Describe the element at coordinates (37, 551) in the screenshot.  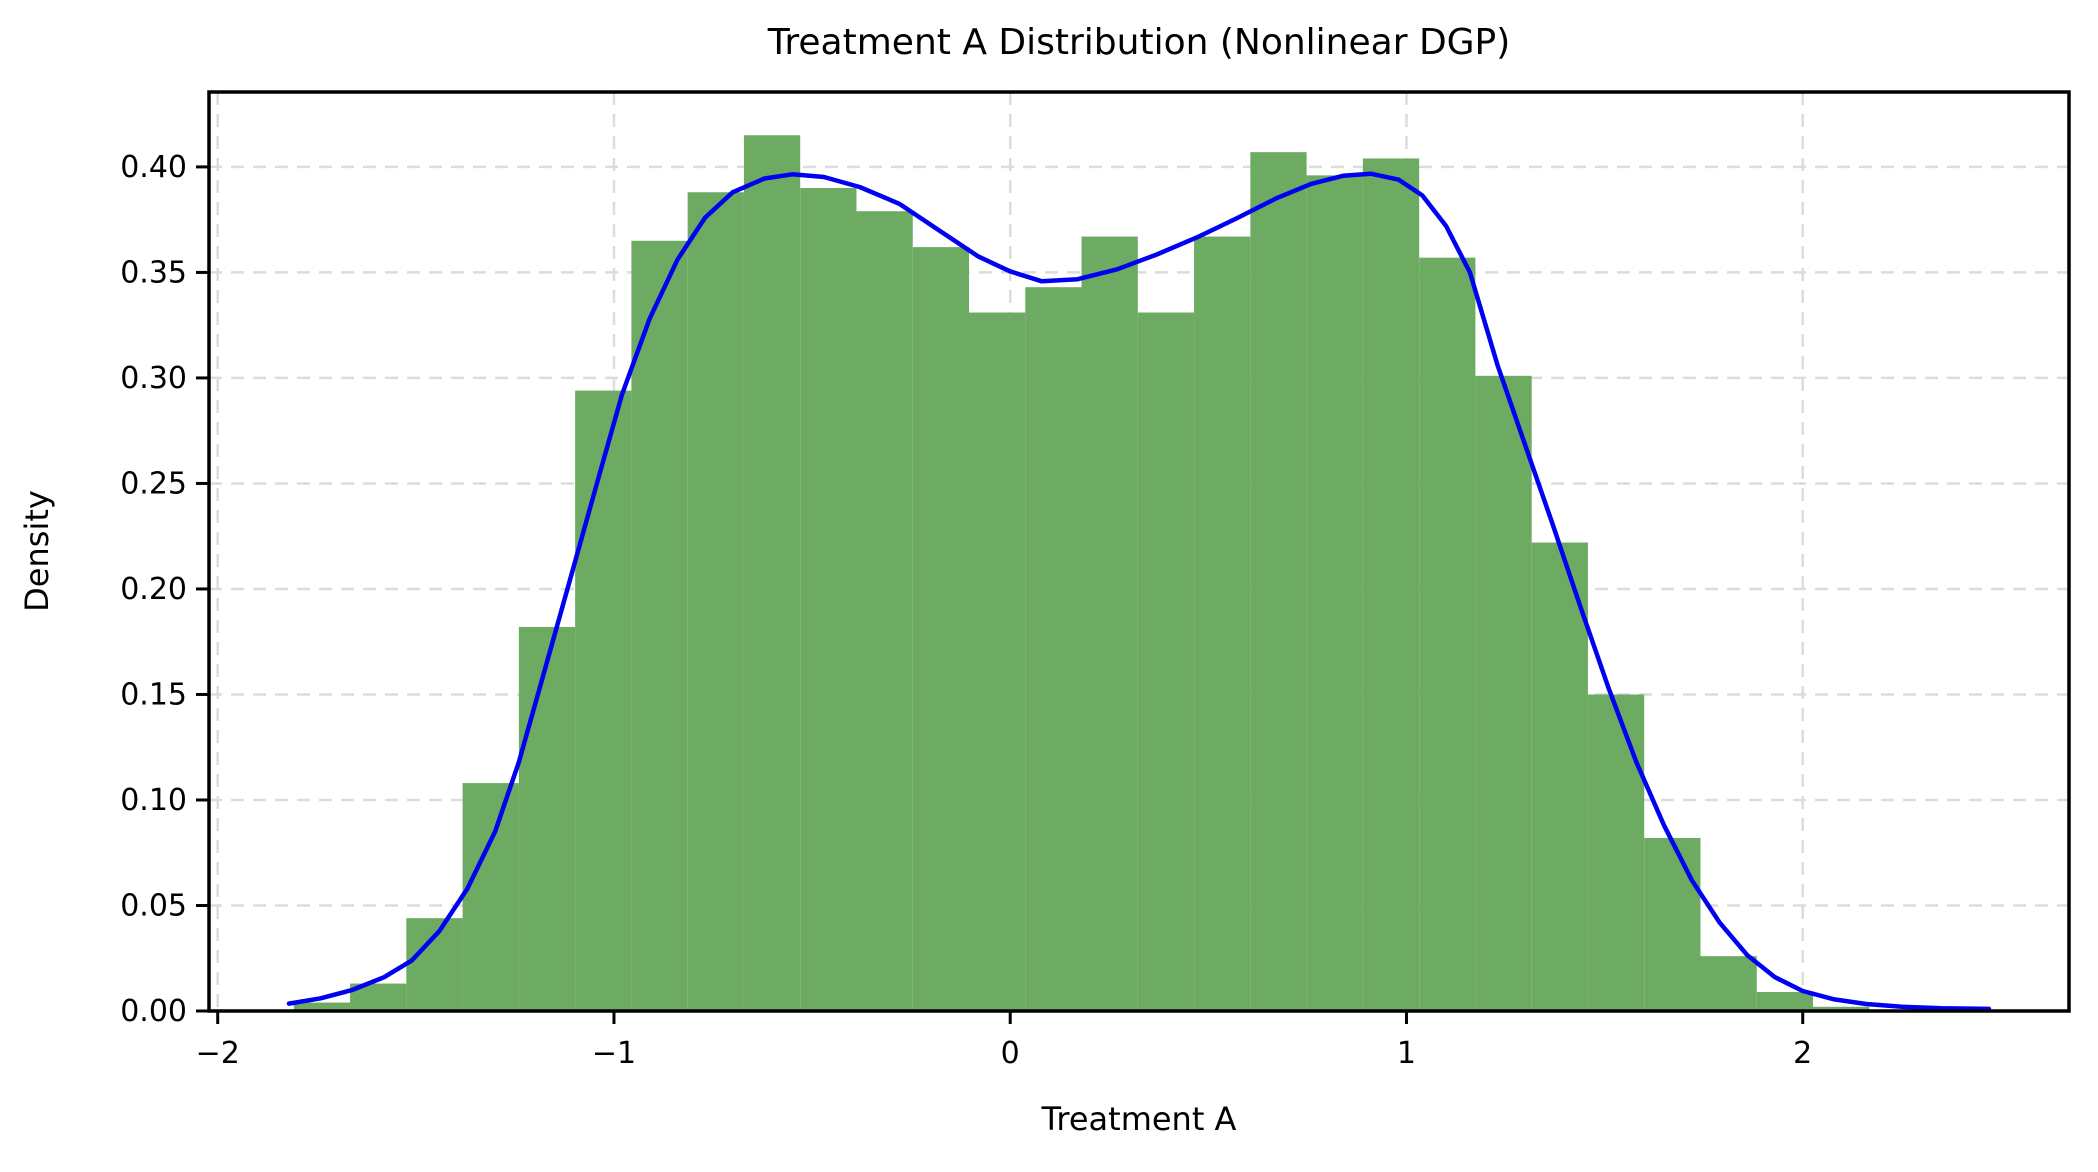
I see `y-axis-label: Density` at that location.